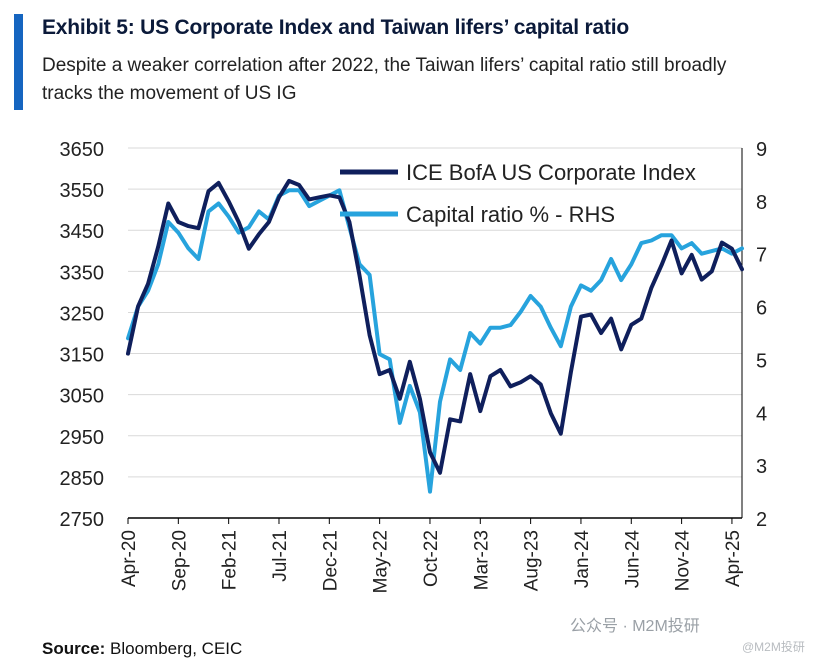 This screenshot has width=814, height=667. What do you see at coordinates (179, 560) in the screenshot?
I see `x-tick-label: Sep-20` at bounding box center [179, 560].